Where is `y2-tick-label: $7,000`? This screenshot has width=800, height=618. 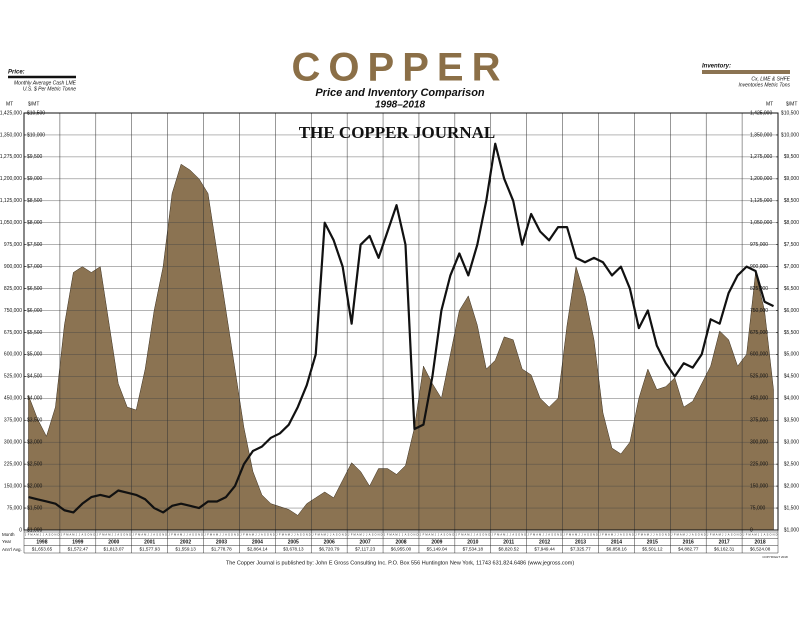
y2-tick-label: $7,000 is located at coordinates (792, 267).